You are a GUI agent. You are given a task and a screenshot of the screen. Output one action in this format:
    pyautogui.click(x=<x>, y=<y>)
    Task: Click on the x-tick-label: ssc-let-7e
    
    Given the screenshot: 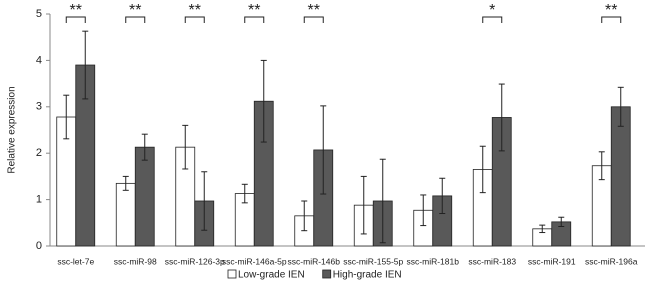 What is the action you would take?
    pyautogui.click(x=75, y=261)
    